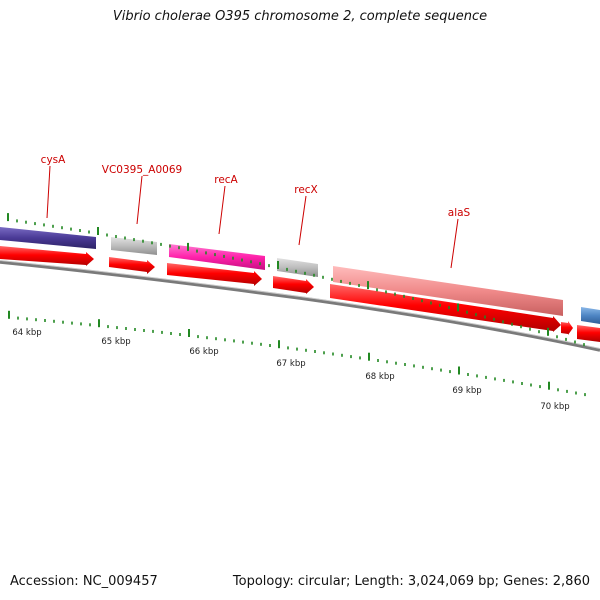  What do you see at coordinates (203, 352) in the screenshot?
I see `kbp-label-66: 66 kbp` at bounding box center [203, 352].